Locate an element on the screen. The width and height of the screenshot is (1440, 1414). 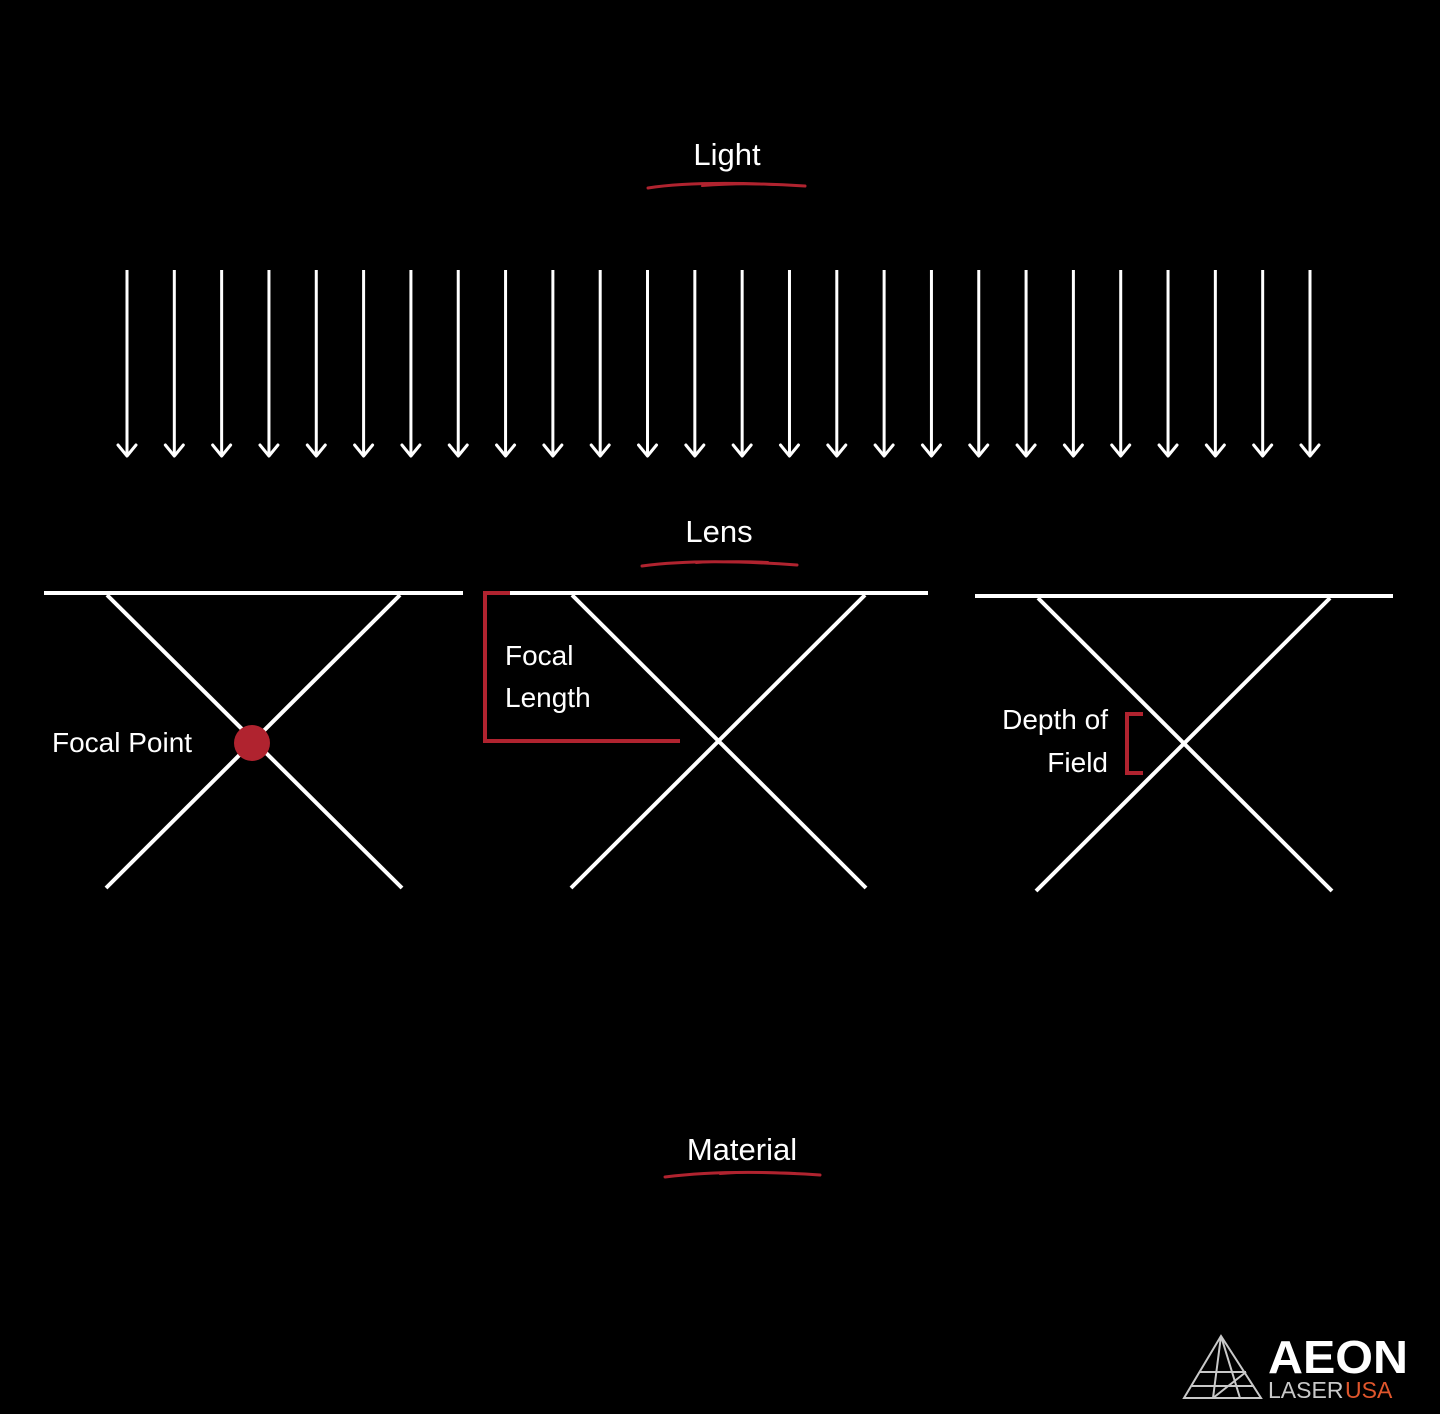
brand-name: AEON is located at coordinates (1338, 1357).